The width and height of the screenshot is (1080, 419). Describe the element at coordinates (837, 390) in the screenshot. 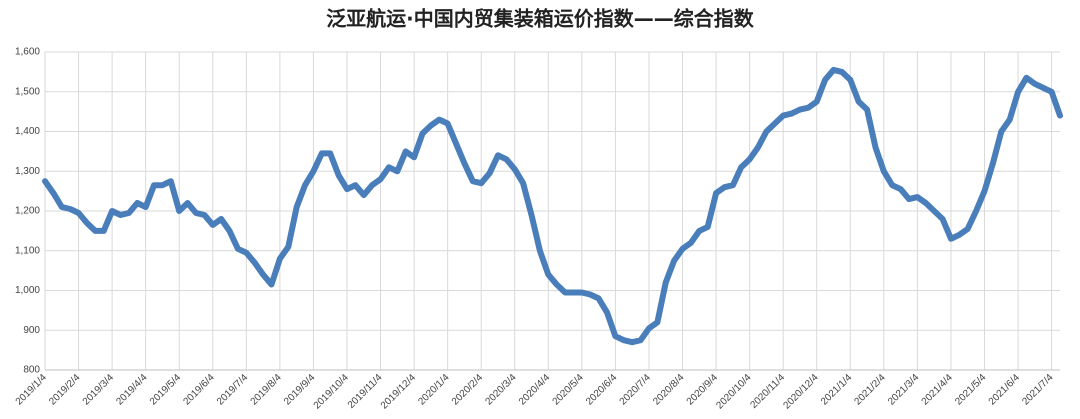

I see `x-tick-label: 2021/1/4` at that location.